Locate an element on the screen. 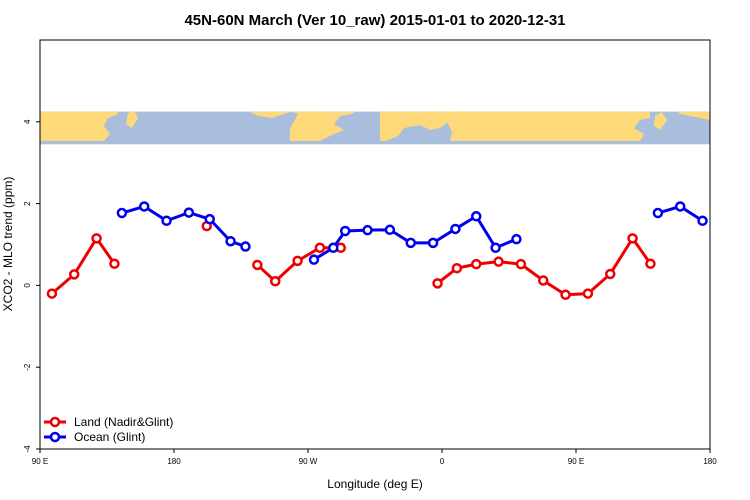 This screenshot has height=500, width=750. x-axis-label: Longitude (deg E) is located at coordinates (374, 484).